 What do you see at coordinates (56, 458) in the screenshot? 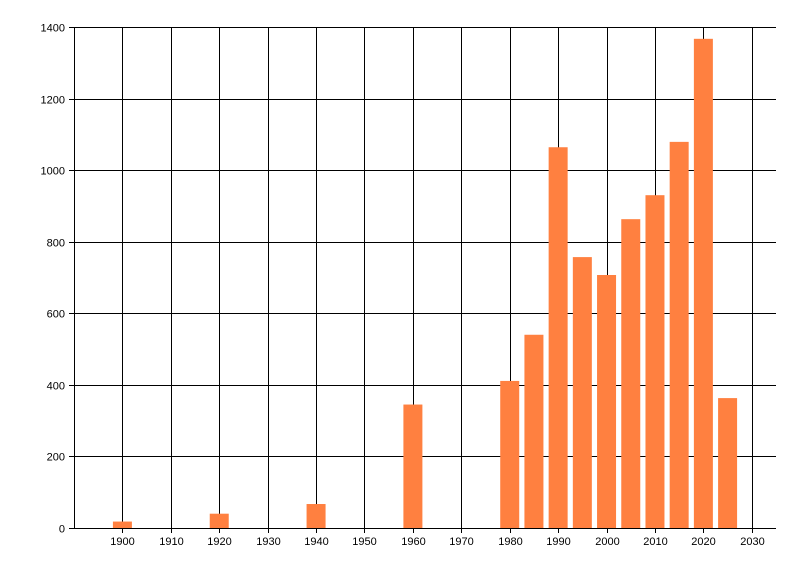
I see `y-tick-label: 200` at bounding box center [56, 458].